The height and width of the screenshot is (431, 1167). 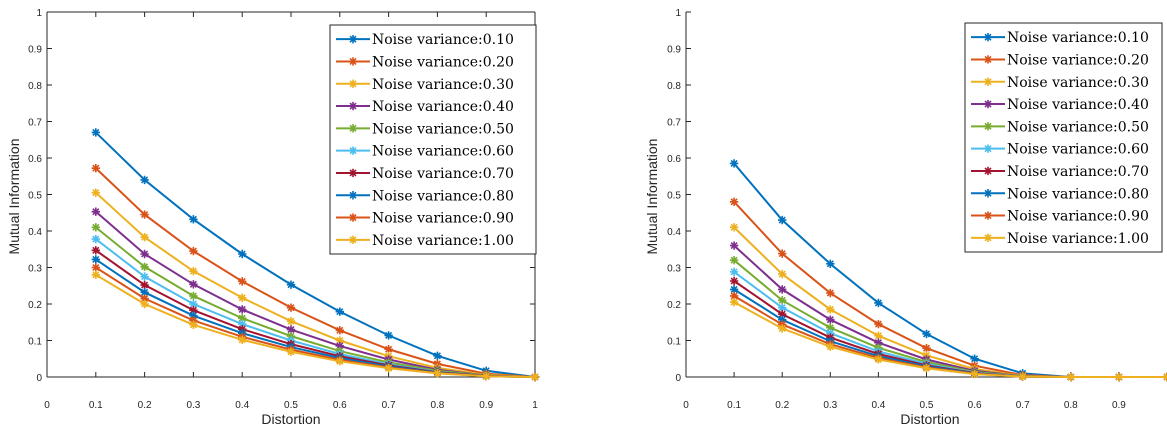 What do you see at coordinates (678, 378) in the screenshot?
I see `y-tick-label: 0` at bounding box center [678, 378].